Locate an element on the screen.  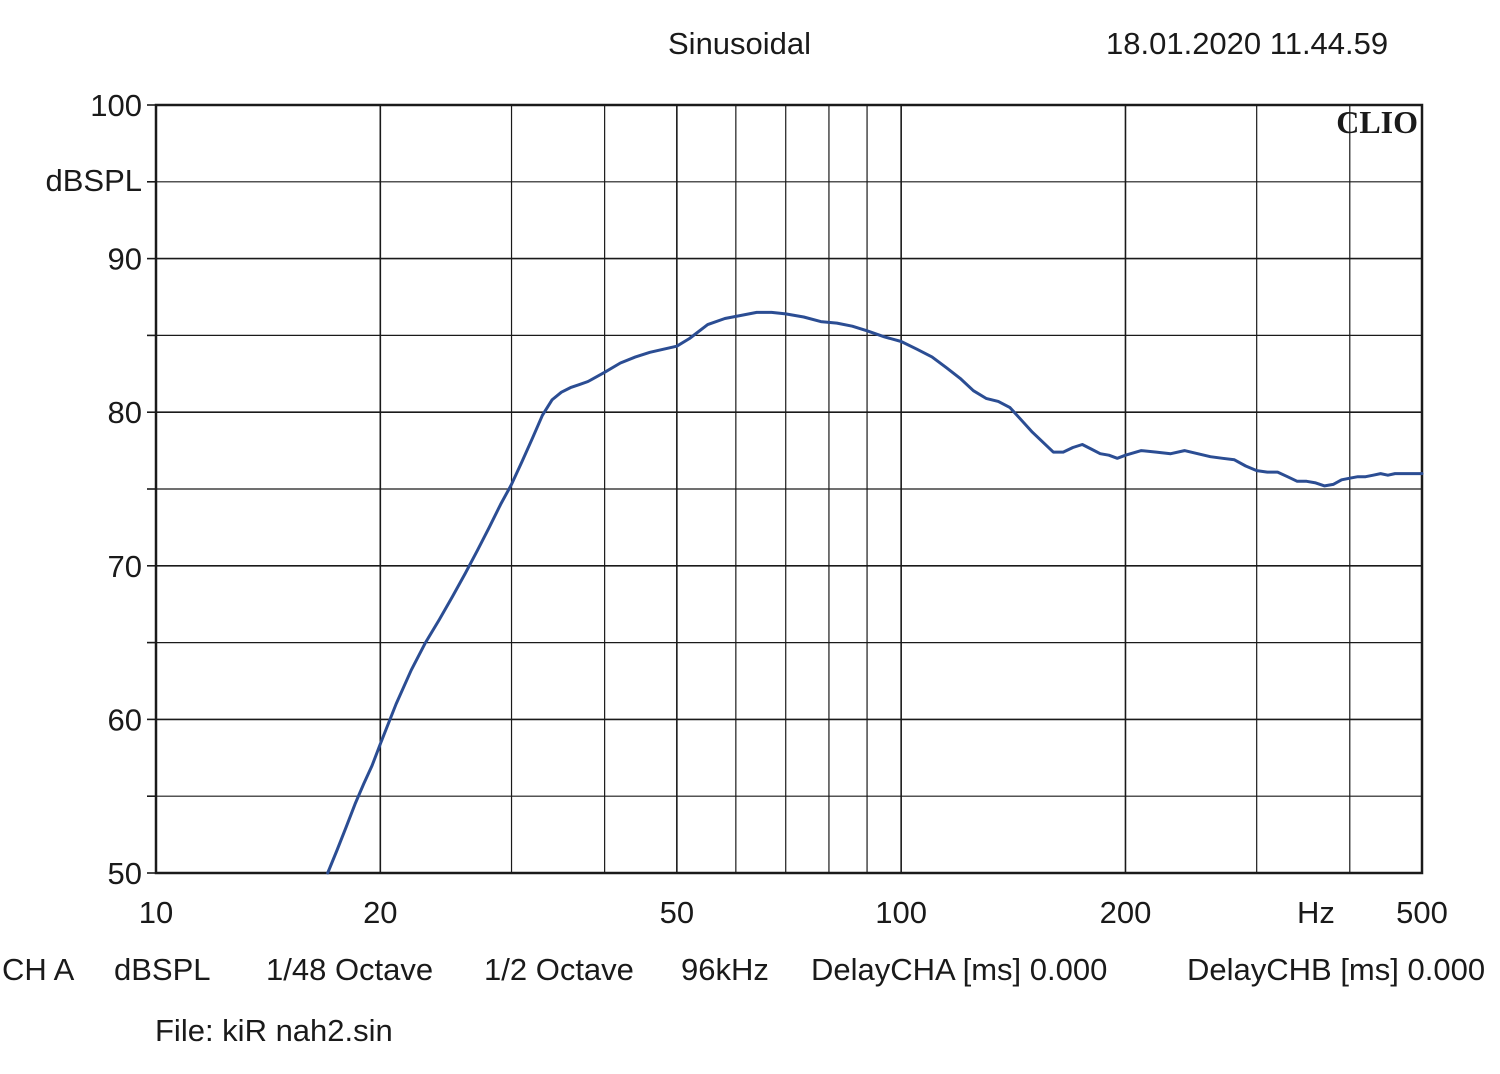
sample-rate-label: 96kHz is located at coordinates (725, 969).